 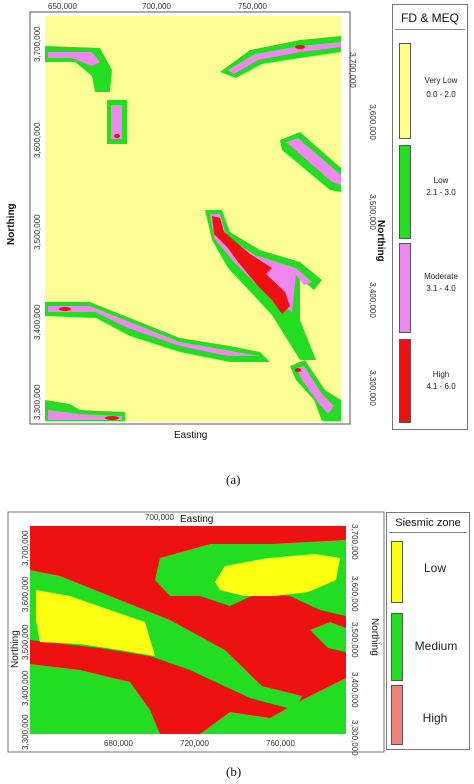 What do you see at coordinates (441, 386) in the screenshot?
I see `legend-class-range: 4.1 - 6.0` at bounding box center [441, 386].